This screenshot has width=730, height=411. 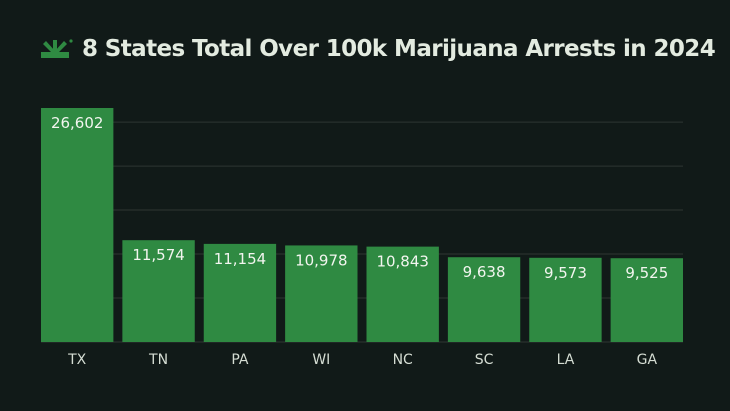 I want to click on category-label: PA, so click(x=240, y=360).